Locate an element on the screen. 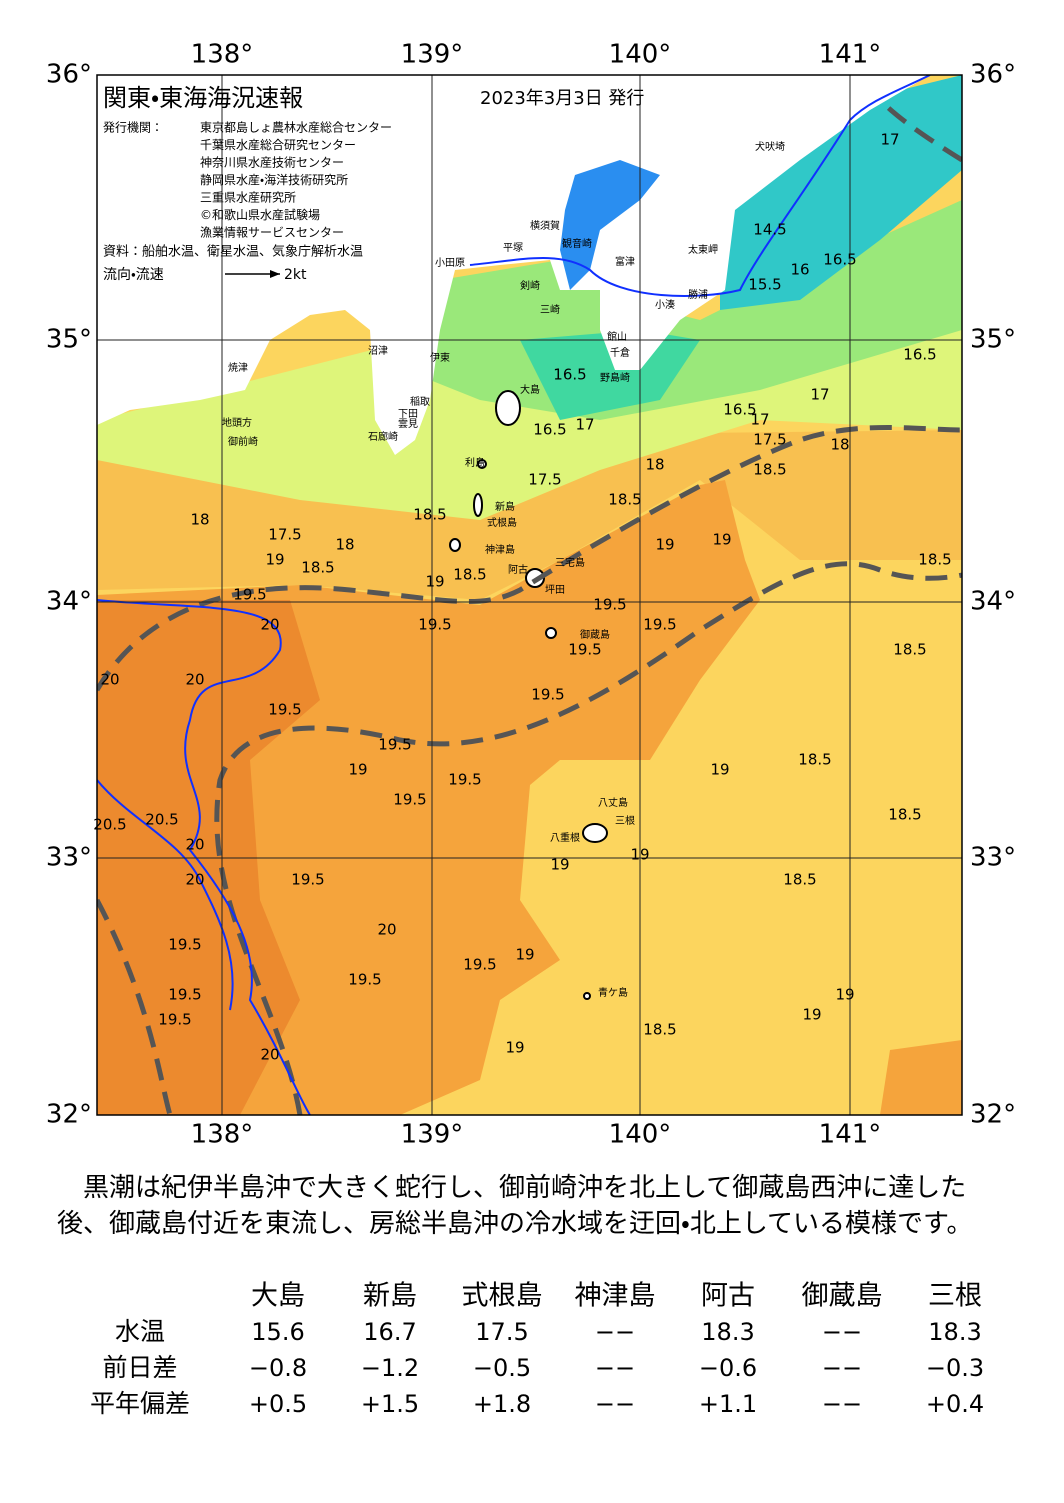 The height and width of the screenshot is (1503, 1064). flow-scale: 2kt is located at coordinates (295, 275).